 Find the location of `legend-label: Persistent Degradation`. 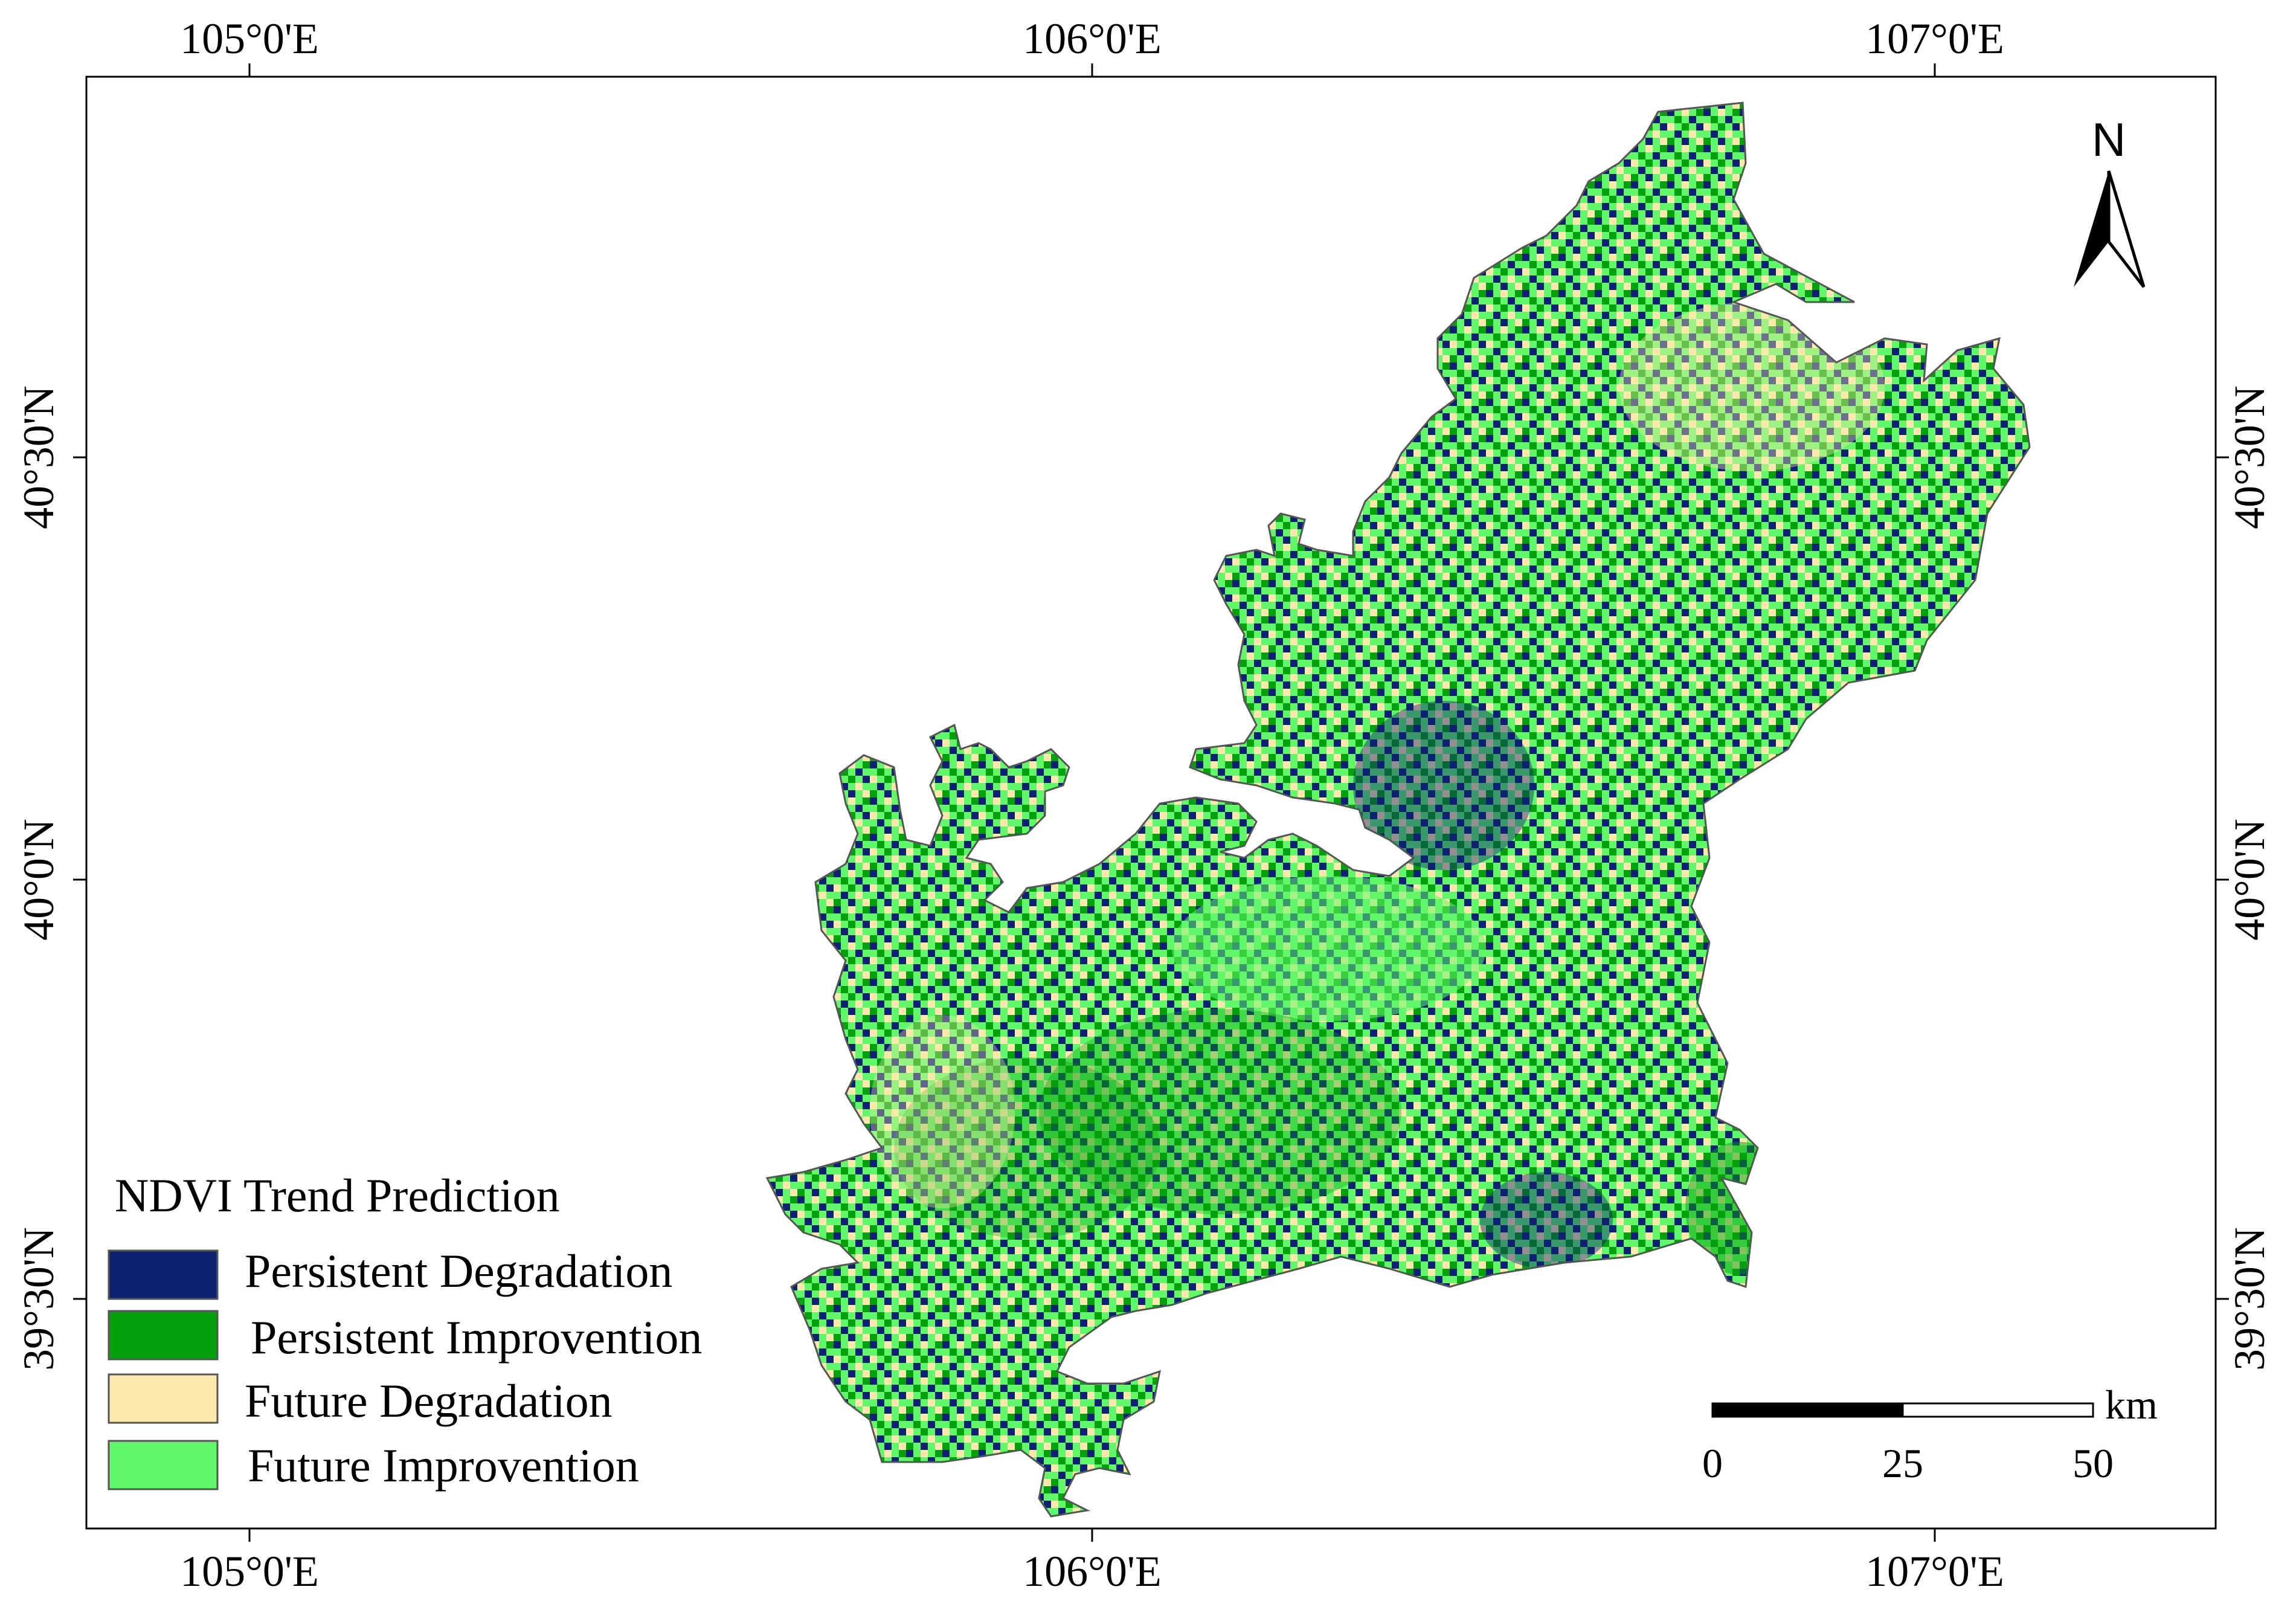

legend-label: Persistent Degradation is located at coordinates (458, 1271).